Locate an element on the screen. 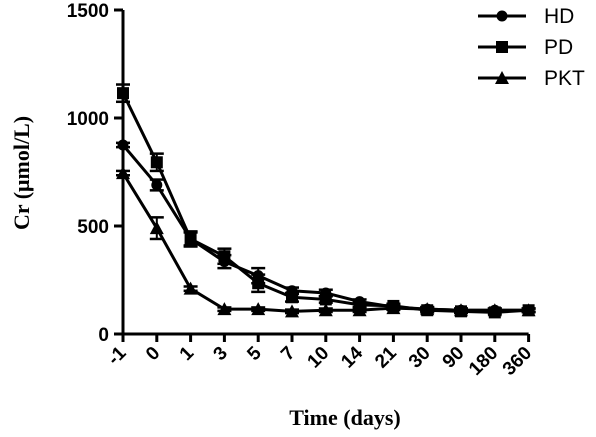 This screenshot has width=596, height=437. x-tick-label: 0 is located at coordinates (153, 354).